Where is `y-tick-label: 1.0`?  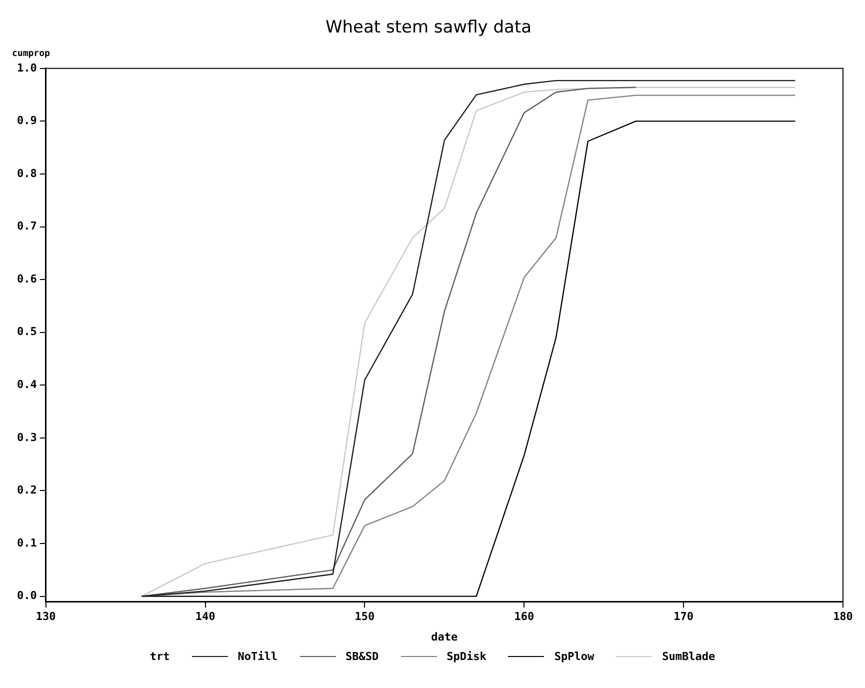
y-tick-label: 1.0 is located at coordinates (26, 67).